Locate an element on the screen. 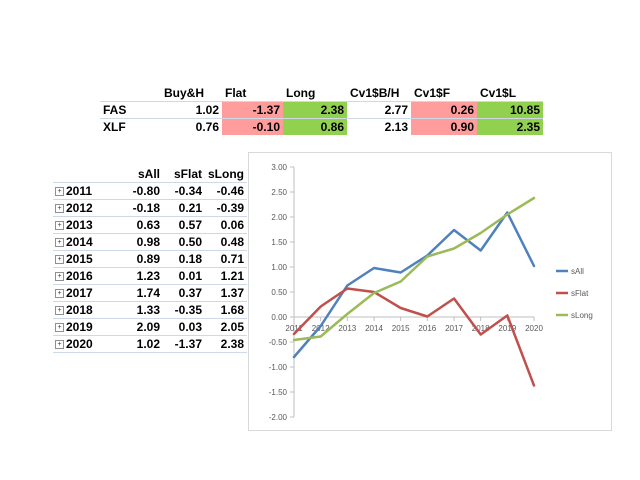  pivot-row-header: +2019 is located at coordinates (86, 327).